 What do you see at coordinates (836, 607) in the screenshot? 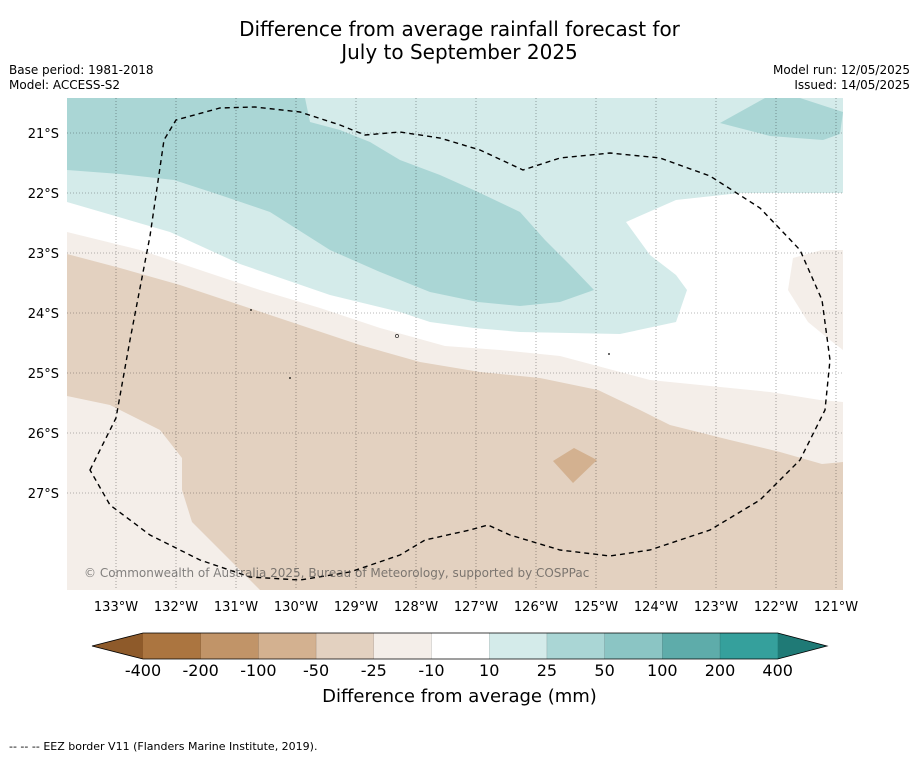
I see `lon-label: 121°W` at bounding box center [836, 607].